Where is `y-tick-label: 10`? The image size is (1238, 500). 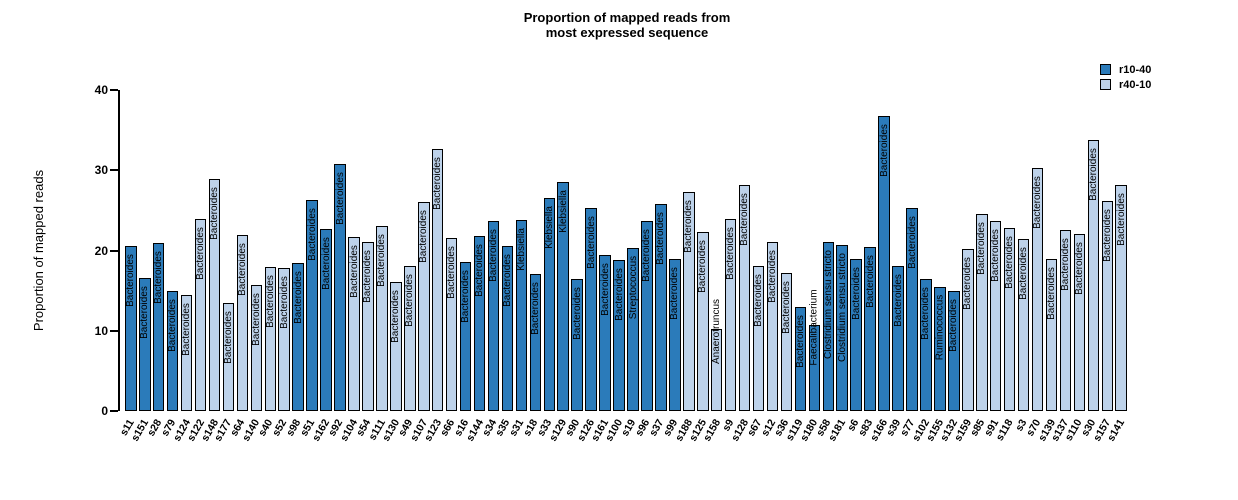 y-tick-label: 10 is located at coordinates (101, 330).